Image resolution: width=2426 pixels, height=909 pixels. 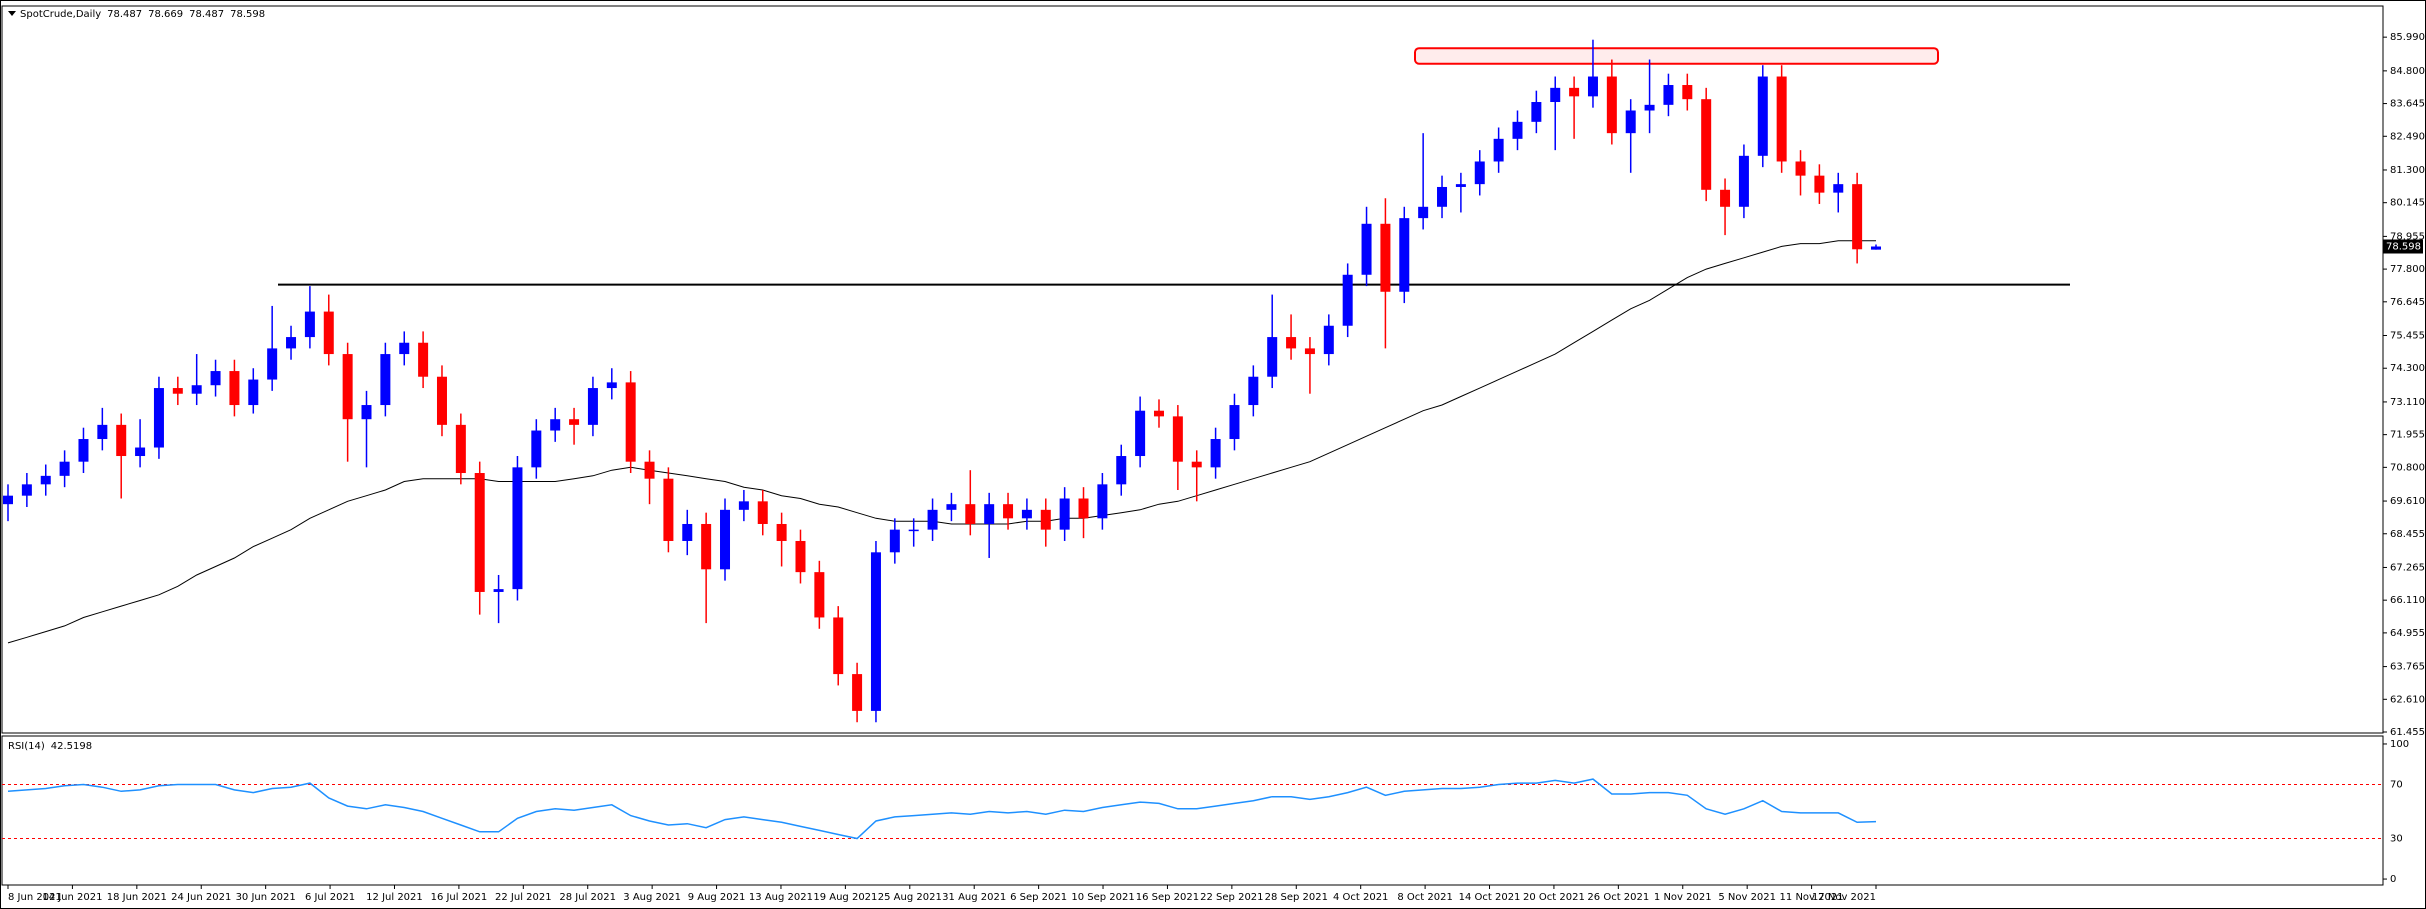 I want to click on y-tick-label: 78.955, so click(x=2407, y=236).